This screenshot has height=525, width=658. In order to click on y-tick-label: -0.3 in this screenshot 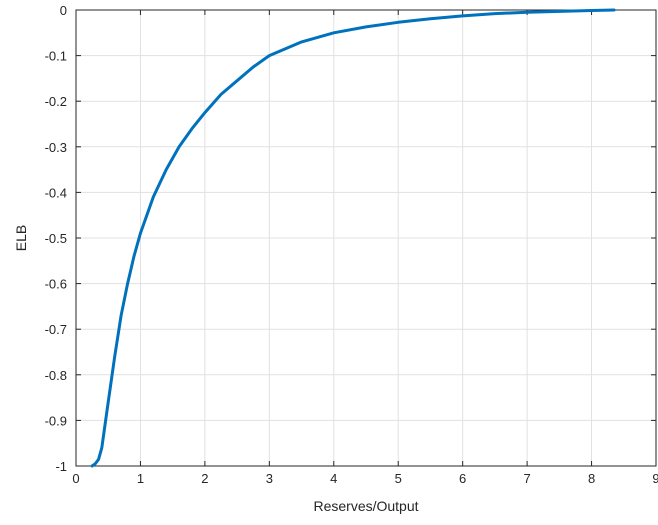, I will do `click(56, 147)`.